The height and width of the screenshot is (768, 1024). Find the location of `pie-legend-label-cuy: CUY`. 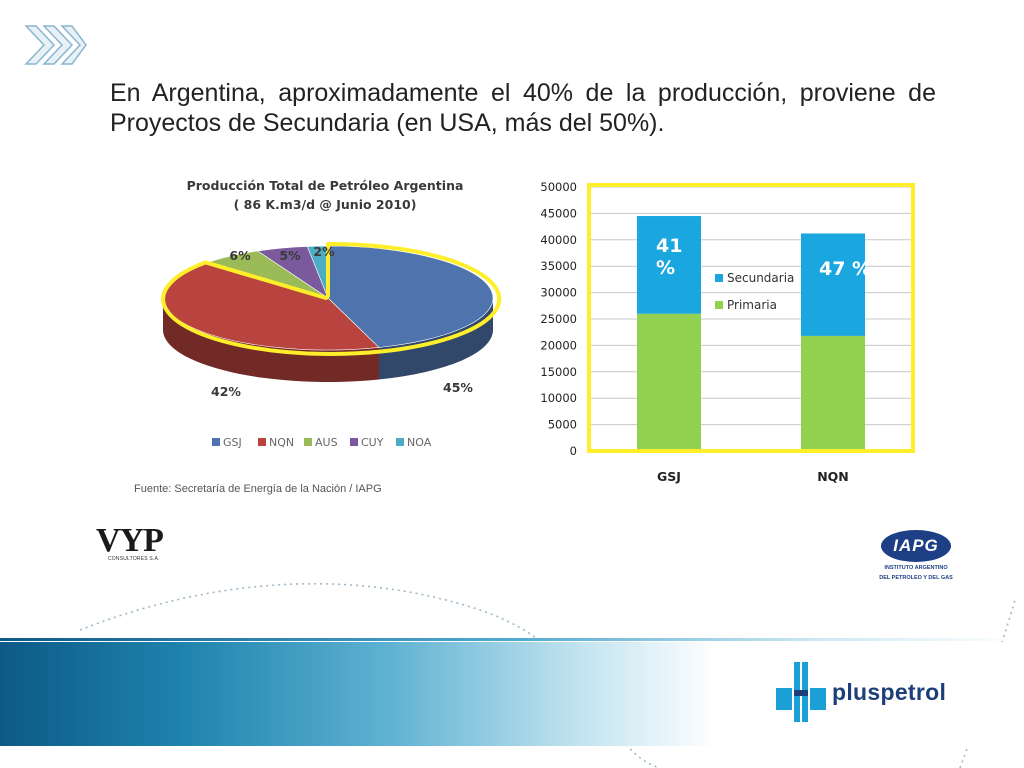

pie-legend-label-cuy: CUY is located at coordinates (372, 442).